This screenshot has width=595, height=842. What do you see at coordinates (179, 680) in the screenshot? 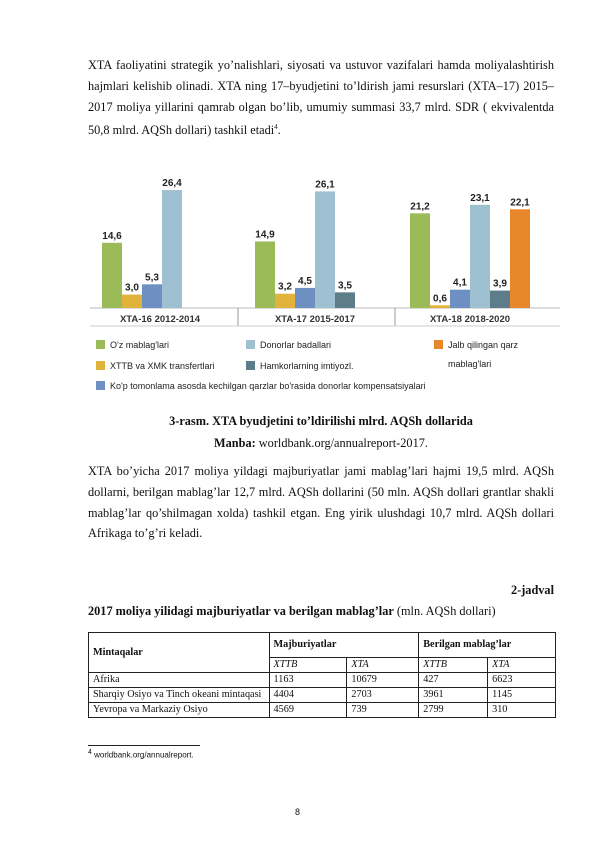
I see `row-region: Afrika` at bounding box center [179, 680].